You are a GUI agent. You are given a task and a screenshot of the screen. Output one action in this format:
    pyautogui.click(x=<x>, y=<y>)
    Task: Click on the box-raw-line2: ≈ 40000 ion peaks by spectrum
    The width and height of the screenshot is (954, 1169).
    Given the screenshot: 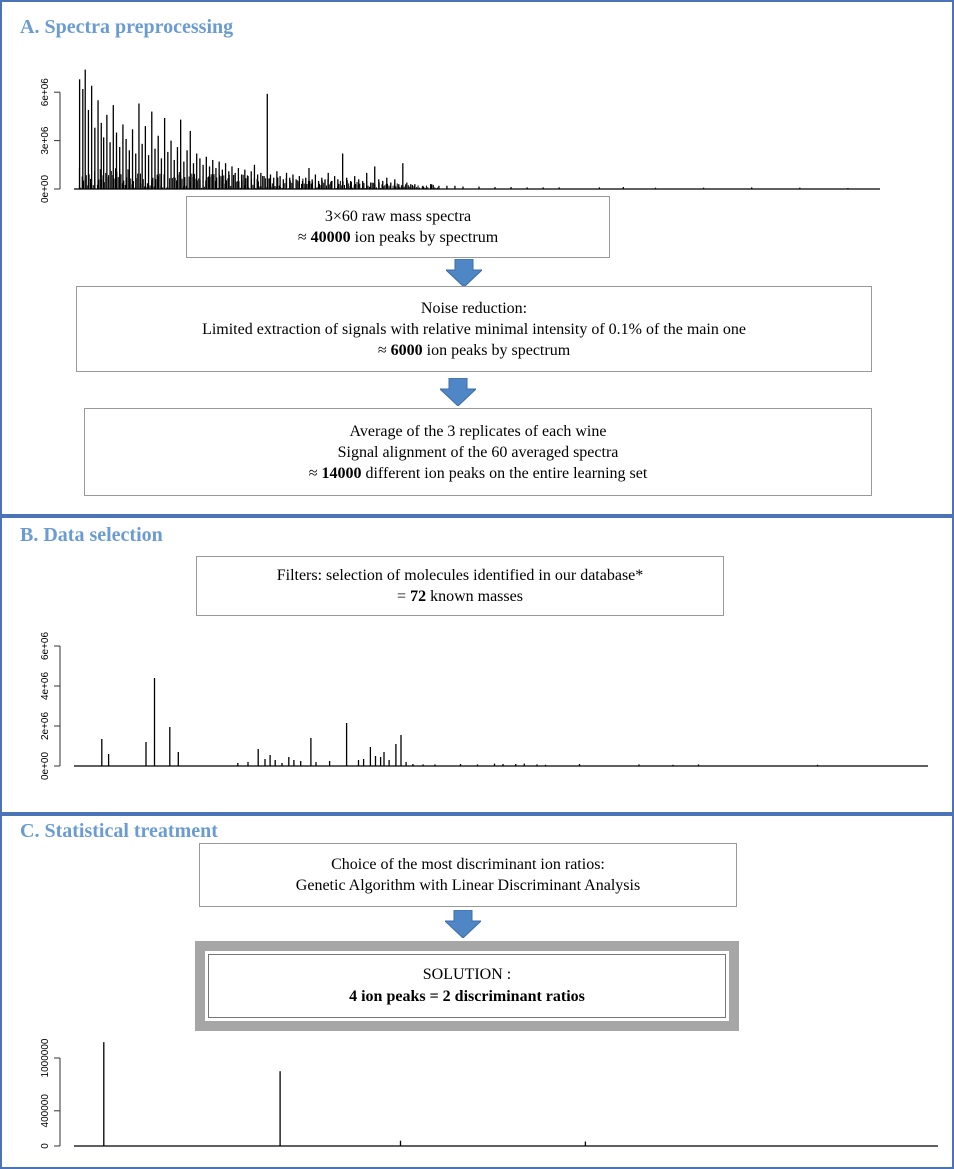 What is the action you would take?
    pyautogui.click(x=398, y=237)
    